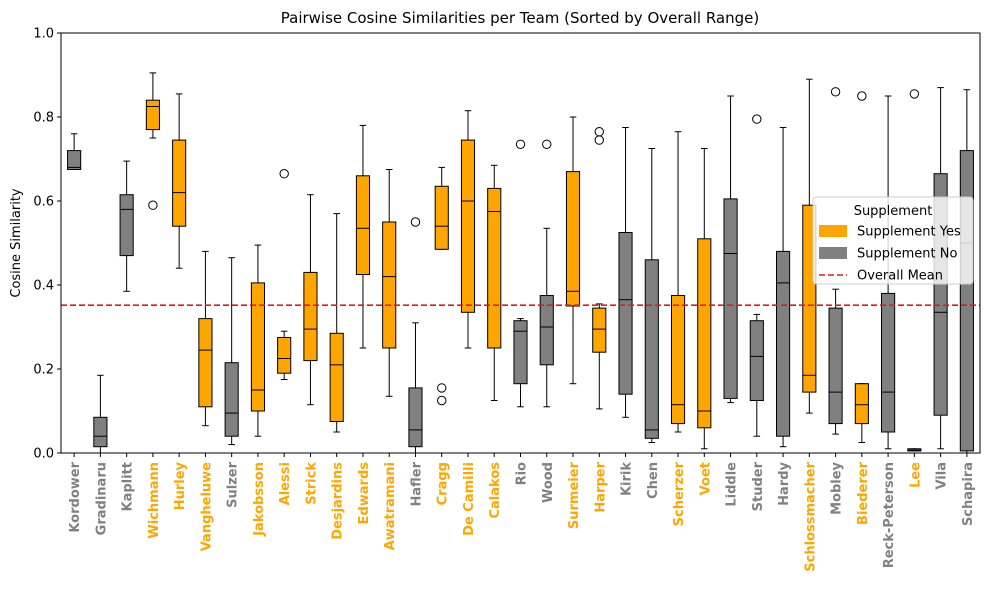  What do you see at coordinates (311, 483) in the screenshot?
I see `x-tick-label: Strick` at bounding box center [311, 483].